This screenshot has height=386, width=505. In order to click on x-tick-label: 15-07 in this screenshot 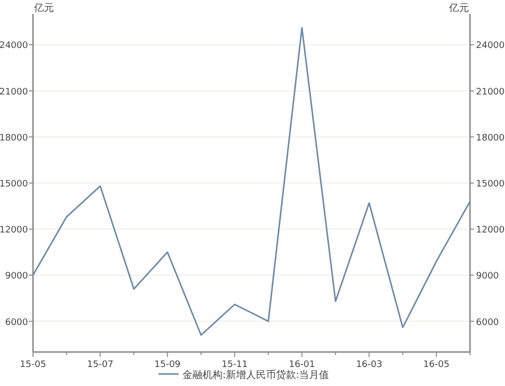, I will do `click(100, 365)`.